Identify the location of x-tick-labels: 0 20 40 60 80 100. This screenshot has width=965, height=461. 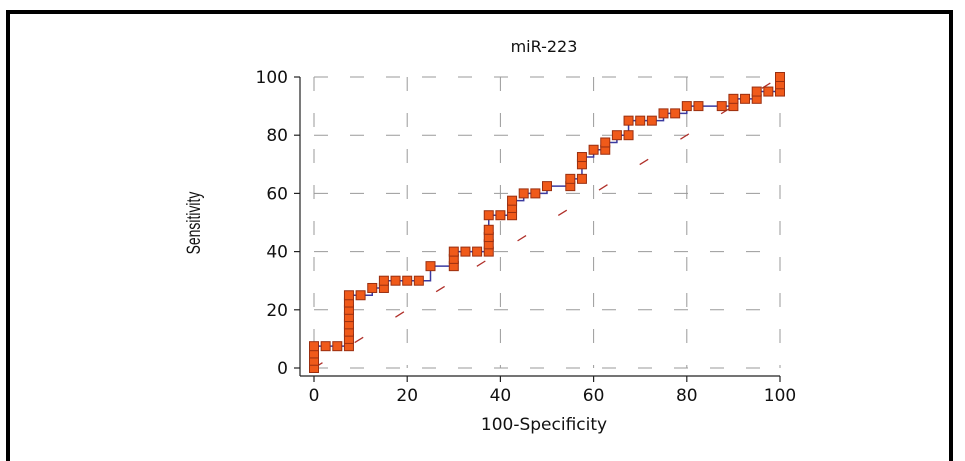
(552, 391).